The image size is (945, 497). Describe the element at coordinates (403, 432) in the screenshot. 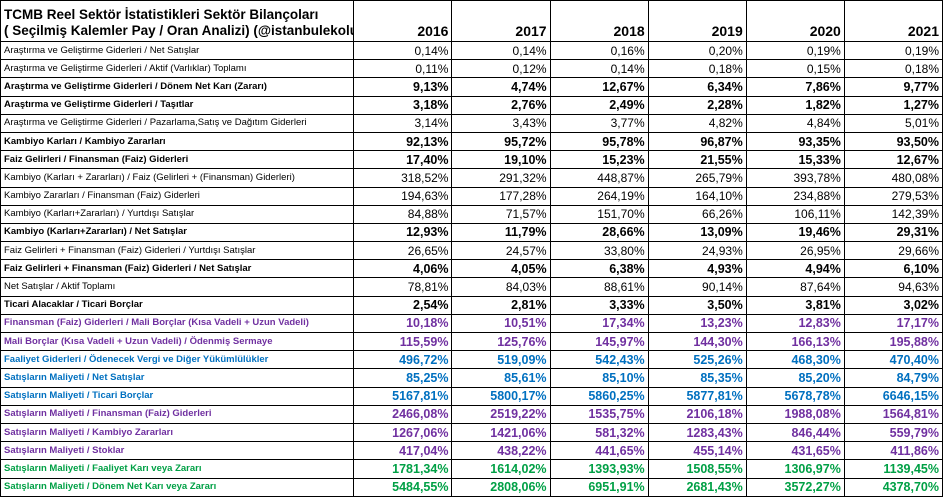

I see `value-cell-2016: 1267,06%` at that location.